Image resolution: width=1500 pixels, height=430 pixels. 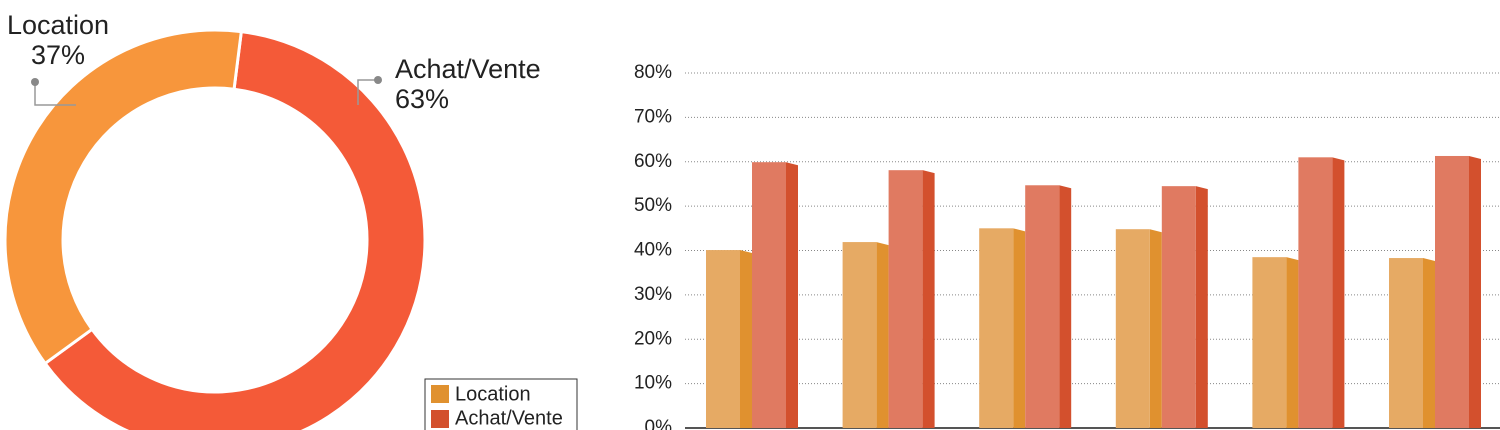 What do you see at coordinates (653, 161) in the screenshot?
I see `y-tick-label: 60%` at bounding box center [653, 161].